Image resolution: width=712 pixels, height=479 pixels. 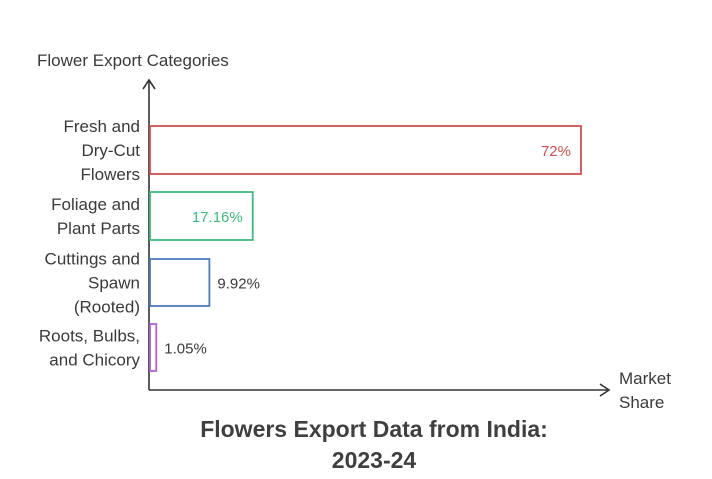 I want to click on x-axis-title: Market Share, so click(x=645, y=390).